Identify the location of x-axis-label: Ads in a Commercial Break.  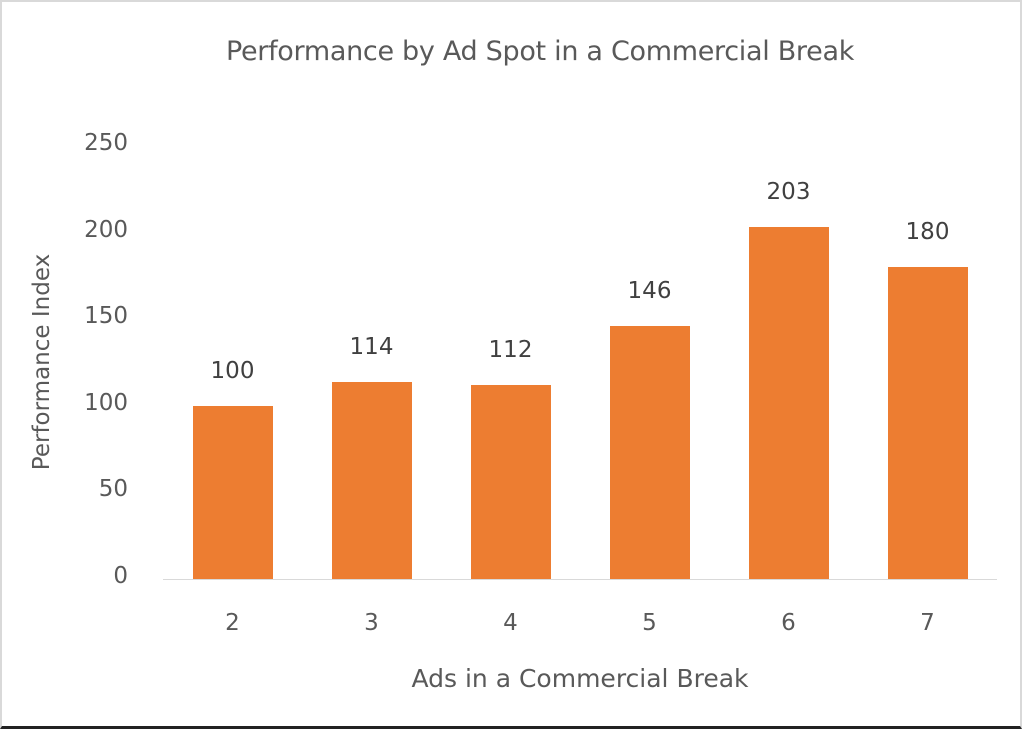
(580, 678).